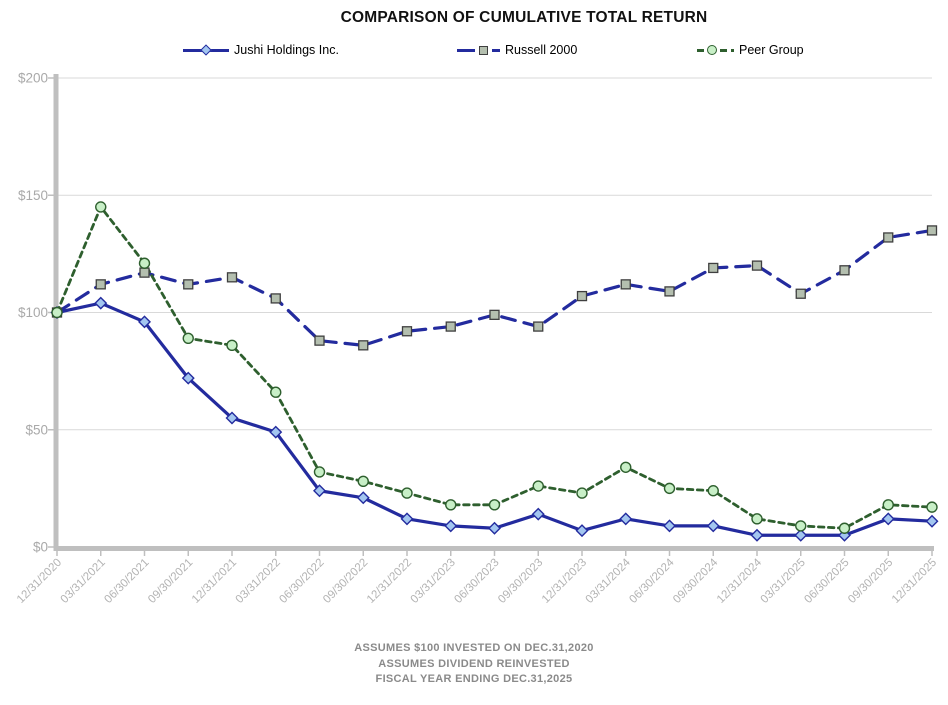 Image resolution: width=948 pixels, height=705 pixels. I want to click on legend-item-peer: Peer Group, so click(750, 50).